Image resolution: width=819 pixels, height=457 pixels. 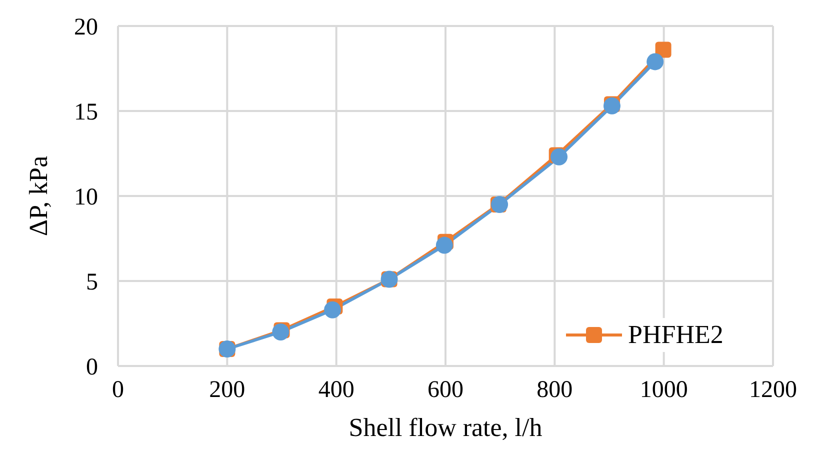 What do you see at coordinates (92, 367) in the screenshot?
I see `y-tick-label: 0` at bounding box center [92, 367].